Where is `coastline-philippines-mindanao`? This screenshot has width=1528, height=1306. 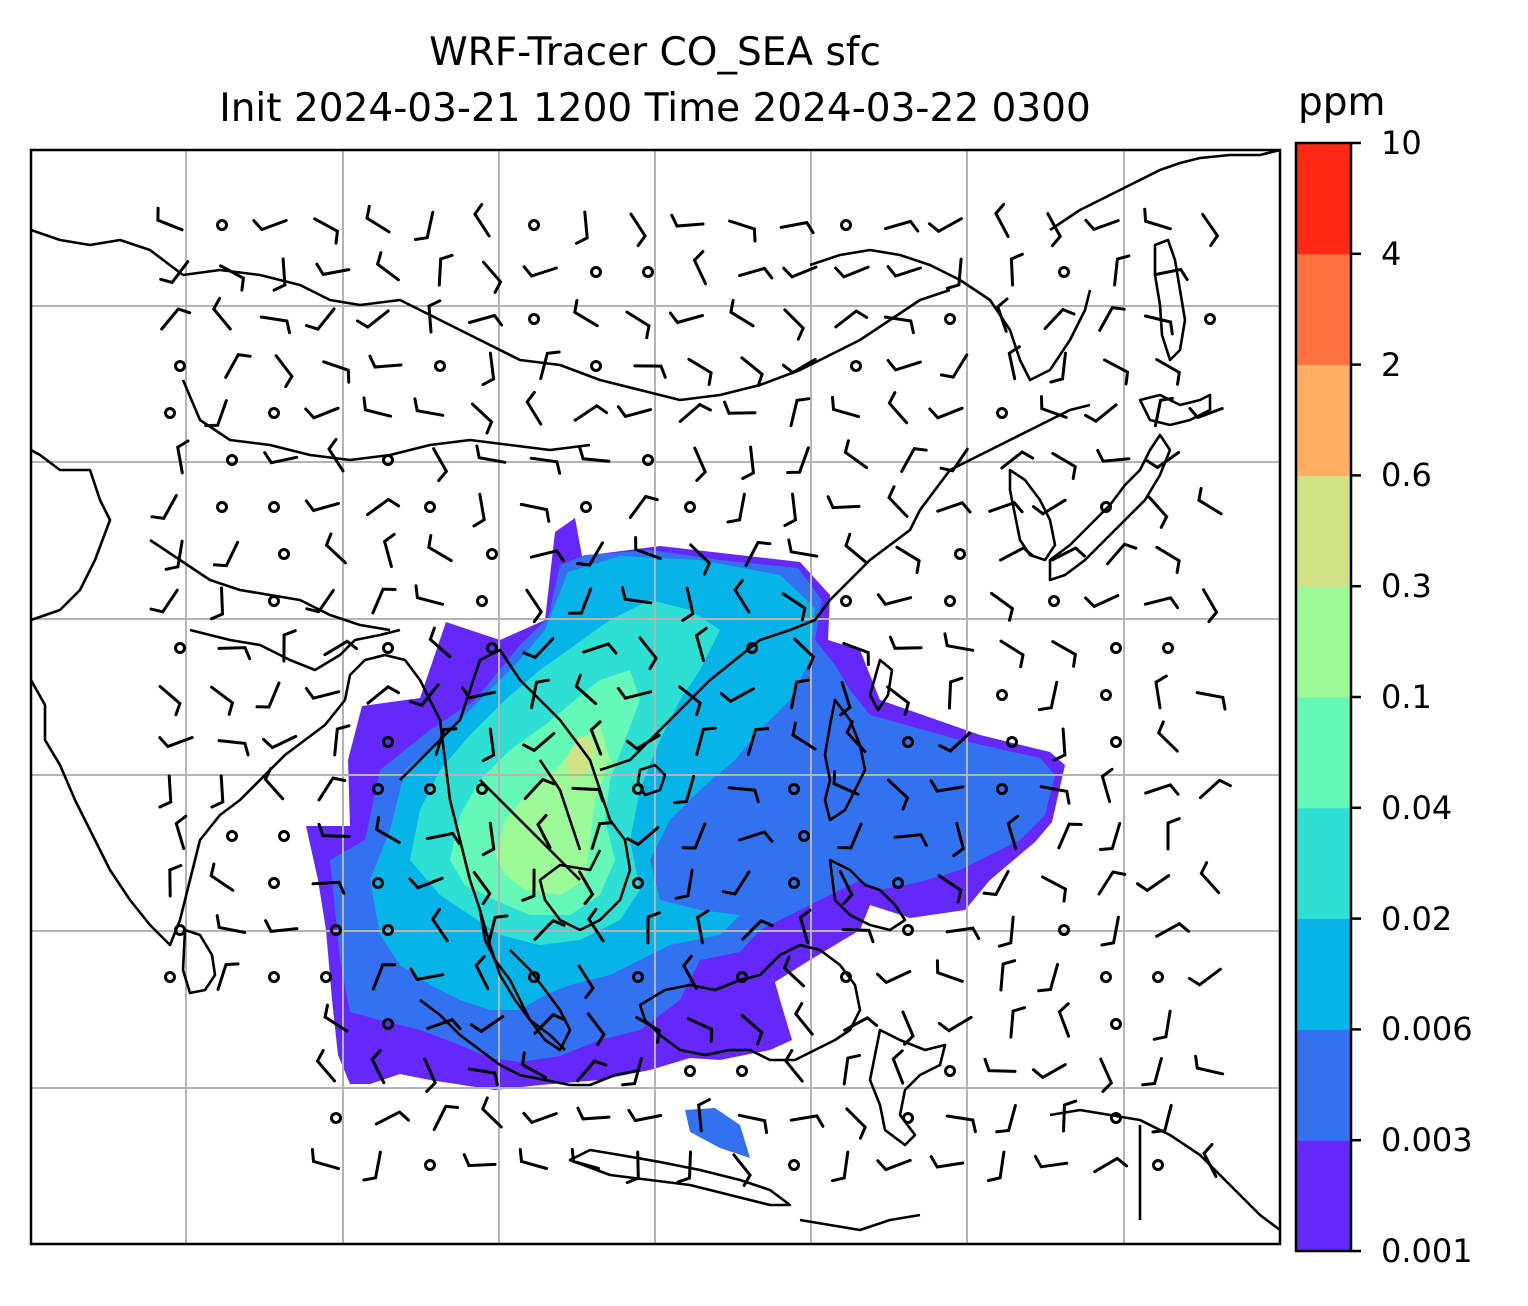 coastline-philippines-mindanao is located at coordinates (867, 895).